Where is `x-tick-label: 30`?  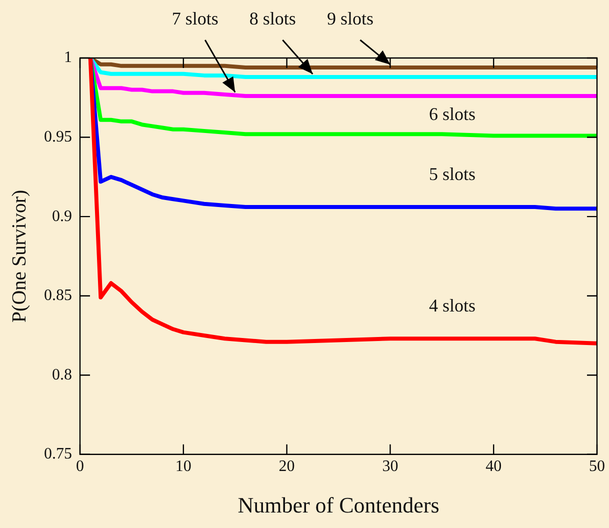 x-tick-label: 30 is located at coordinates (390, 467).